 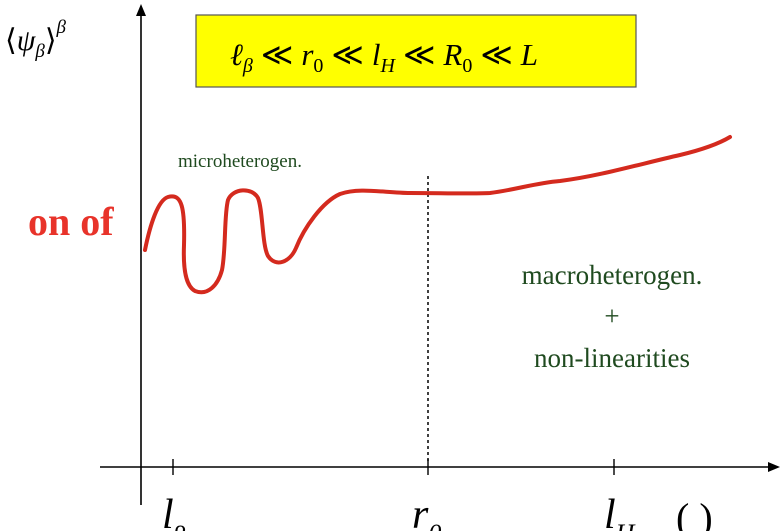 What do you see at coordinates (39, 51) in the screenshot?
I see `y-label-psi-subscript: β` at bounding box center [39, 51].